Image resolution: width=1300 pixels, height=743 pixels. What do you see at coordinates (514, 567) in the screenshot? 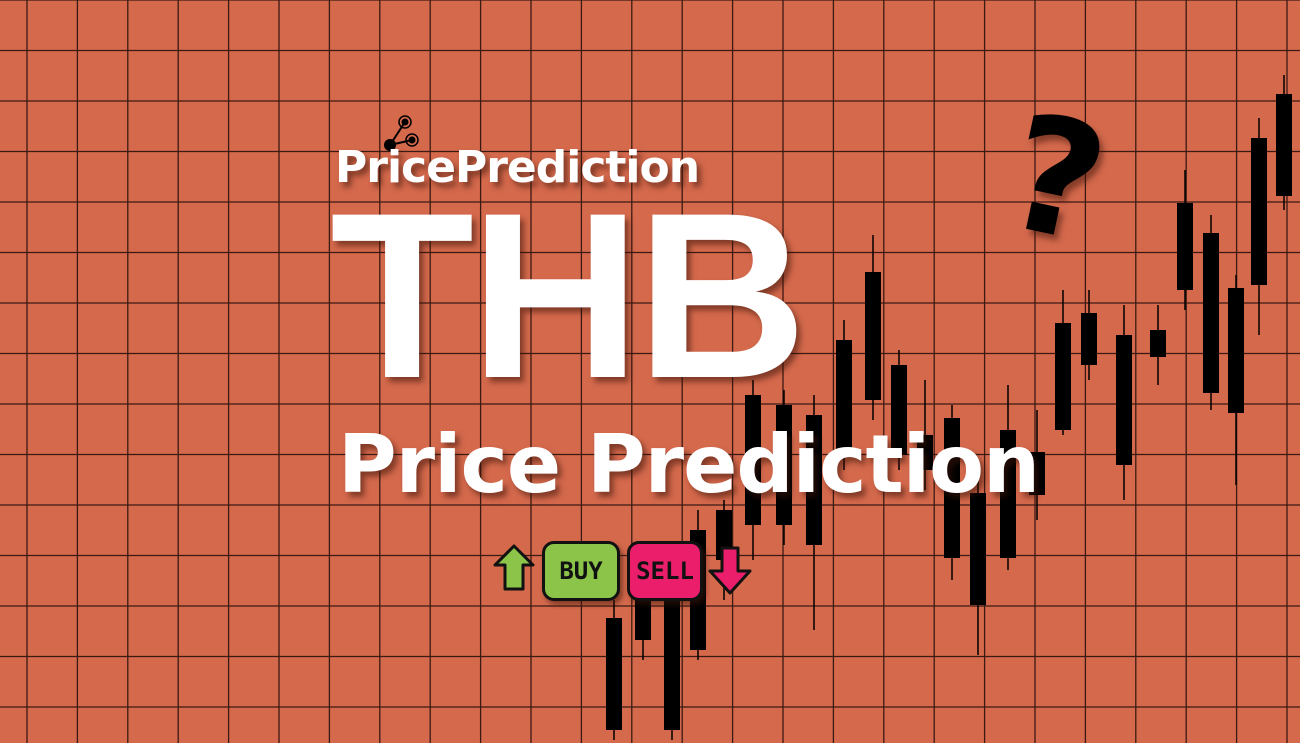
I see `arrow-up-icon` at bounding box center [514, 567].